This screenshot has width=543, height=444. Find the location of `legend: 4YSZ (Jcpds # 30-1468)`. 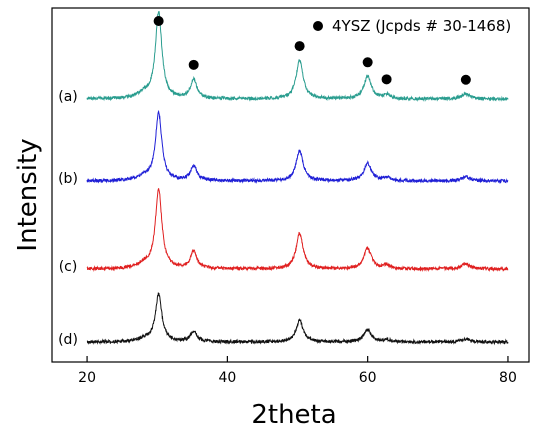

legend: 4YSZ (Jcpds # 30-1468) is located at coordinates (412, 26).